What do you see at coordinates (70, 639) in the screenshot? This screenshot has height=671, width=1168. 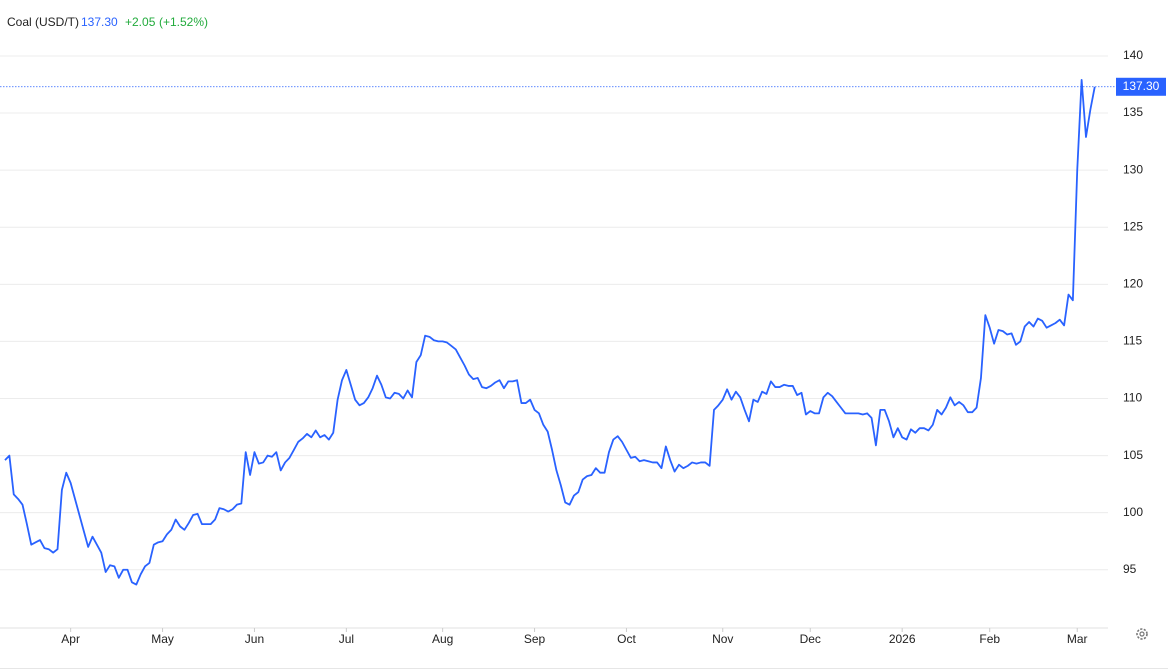 I see `x-tick-label: Apr` at bounding box center [70, 639].